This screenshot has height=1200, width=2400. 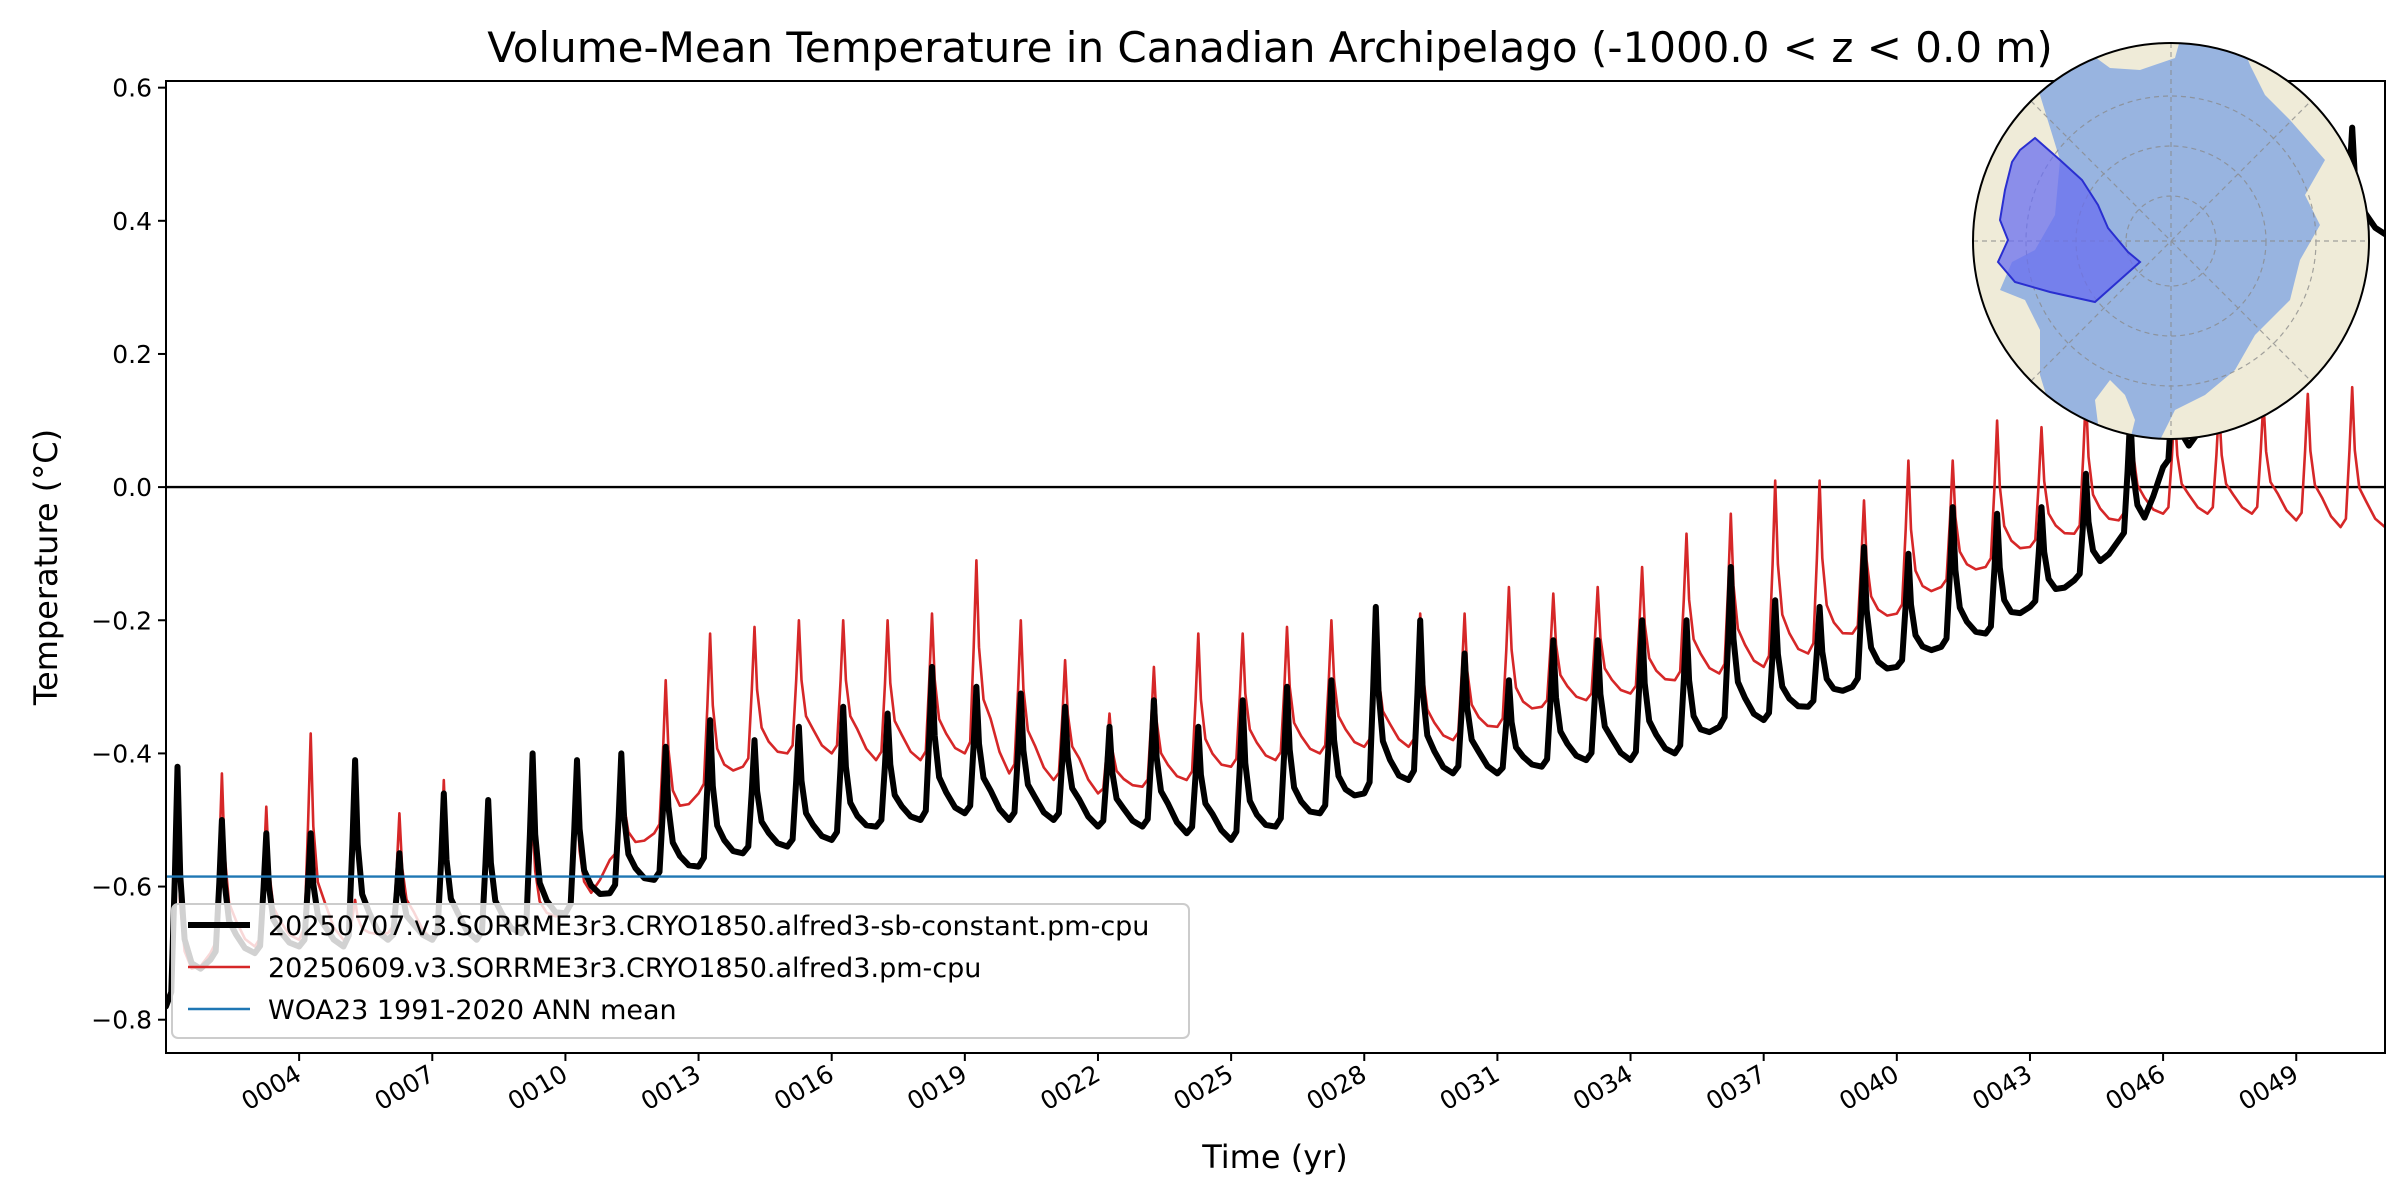 I want to click on y-axis: −0.8 −0.6 −0.4 −0.2 0.0 0.2 0.4 0.6, so click(x=128, y=554).